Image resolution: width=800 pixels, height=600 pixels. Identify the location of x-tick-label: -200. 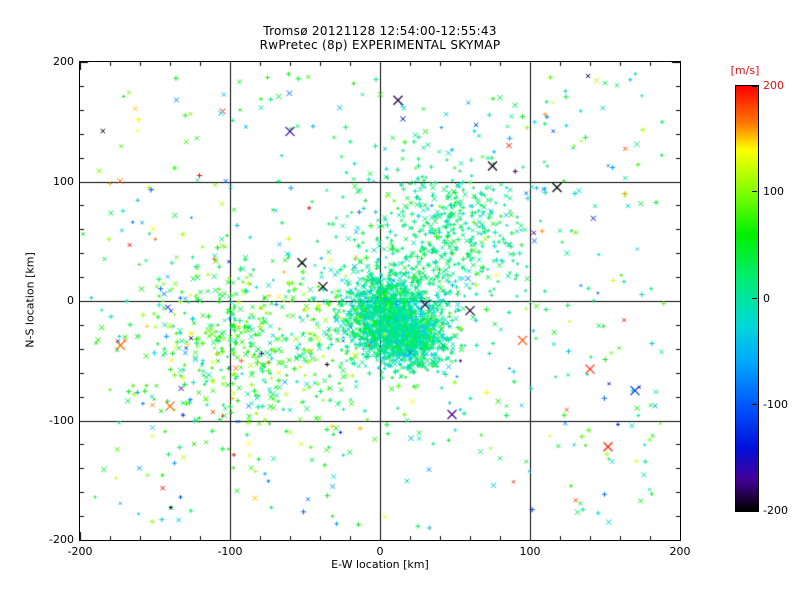
(80, 551).